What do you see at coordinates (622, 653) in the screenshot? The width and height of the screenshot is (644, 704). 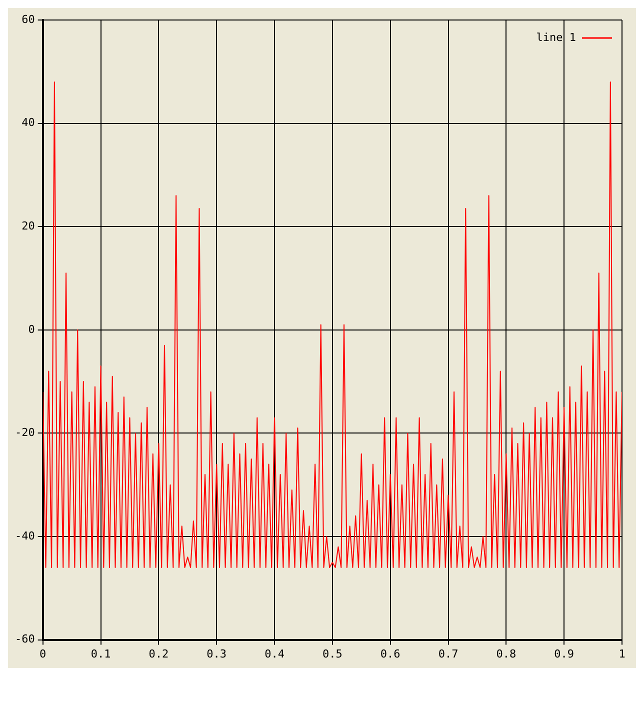 I see `x-tick-label: 1` at bounding box center [622, 653].